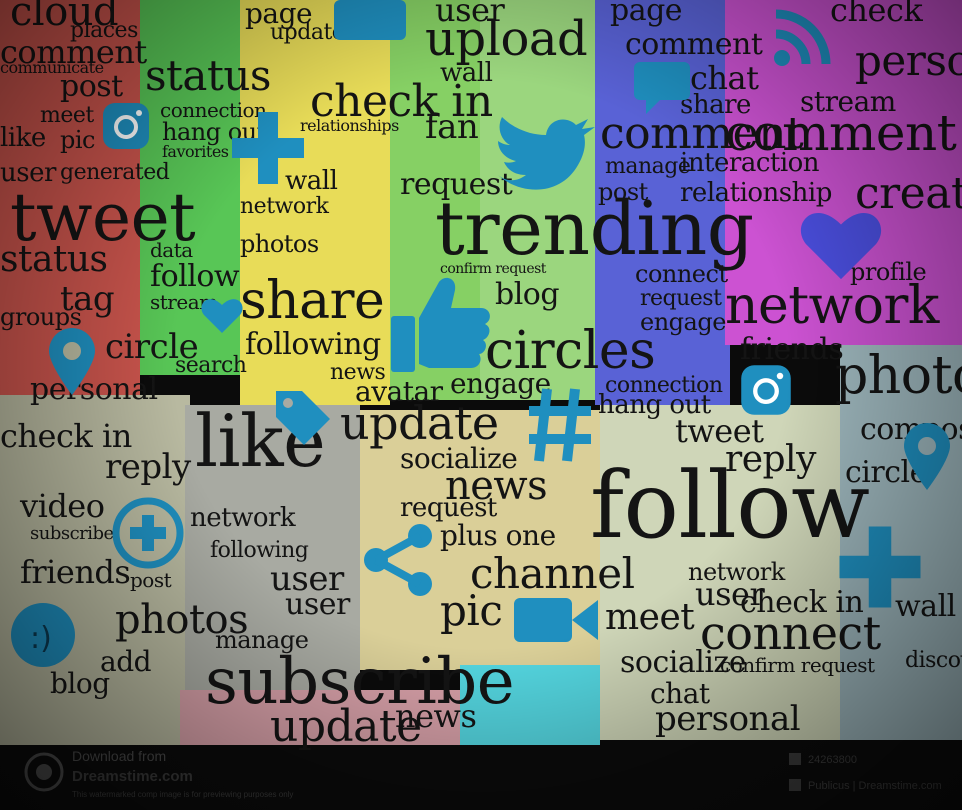 This screenshot has height=810, width=962. Describe the element at coordinates (211, 365) in the screenshot. I see `word: search` at that location.